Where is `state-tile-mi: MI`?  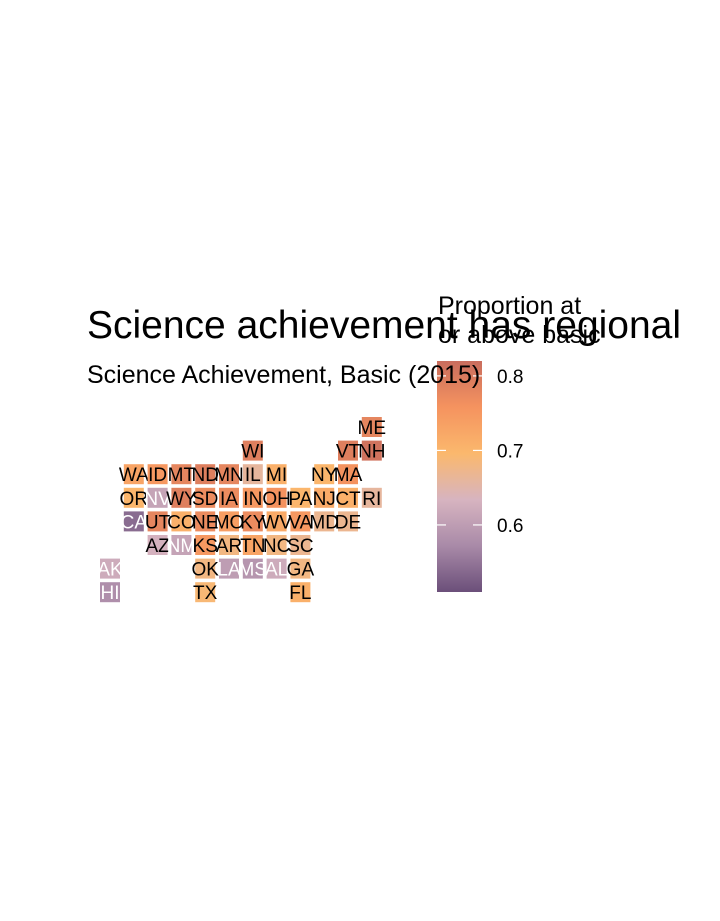
state-tile-mi: MI is located at coordinates (276, 475).